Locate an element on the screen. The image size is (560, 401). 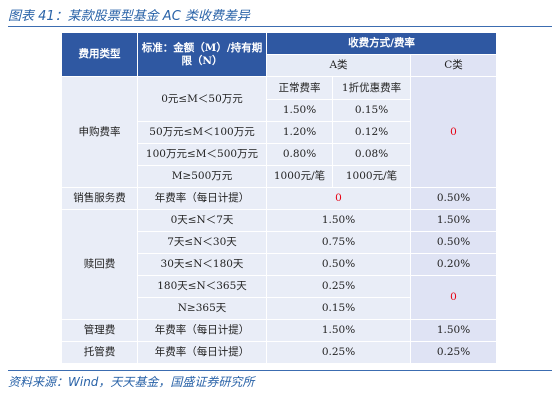
table-row: 50万元≤M＜100万元 1.20% 0.12% is located at coordinates (279, 132).